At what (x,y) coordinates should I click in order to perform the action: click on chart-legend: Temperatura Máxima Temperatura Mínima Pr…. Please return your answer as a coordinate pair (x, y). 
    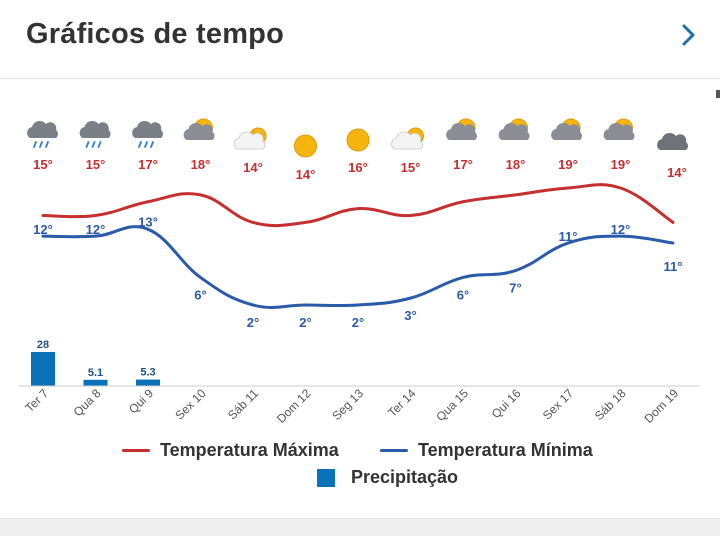
    Looking at the image, I should click on (360, 467).